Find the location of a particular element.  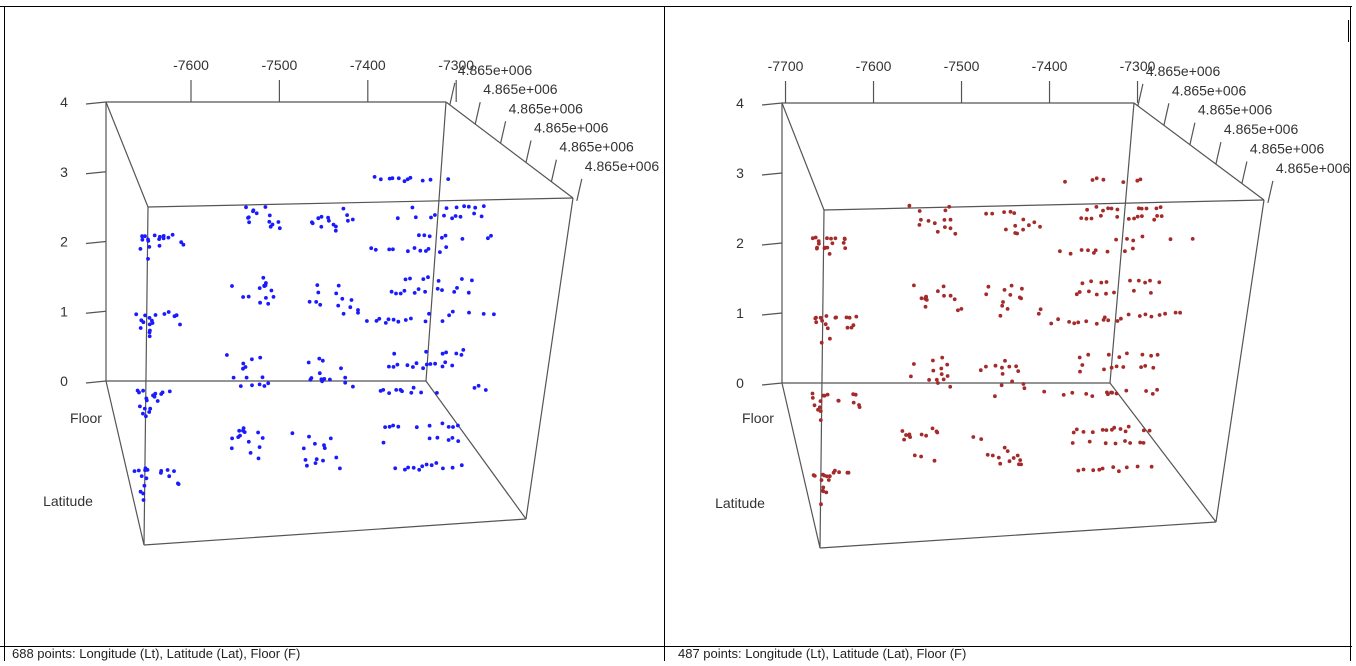

table-border-row is located at coordinates (676, 646).